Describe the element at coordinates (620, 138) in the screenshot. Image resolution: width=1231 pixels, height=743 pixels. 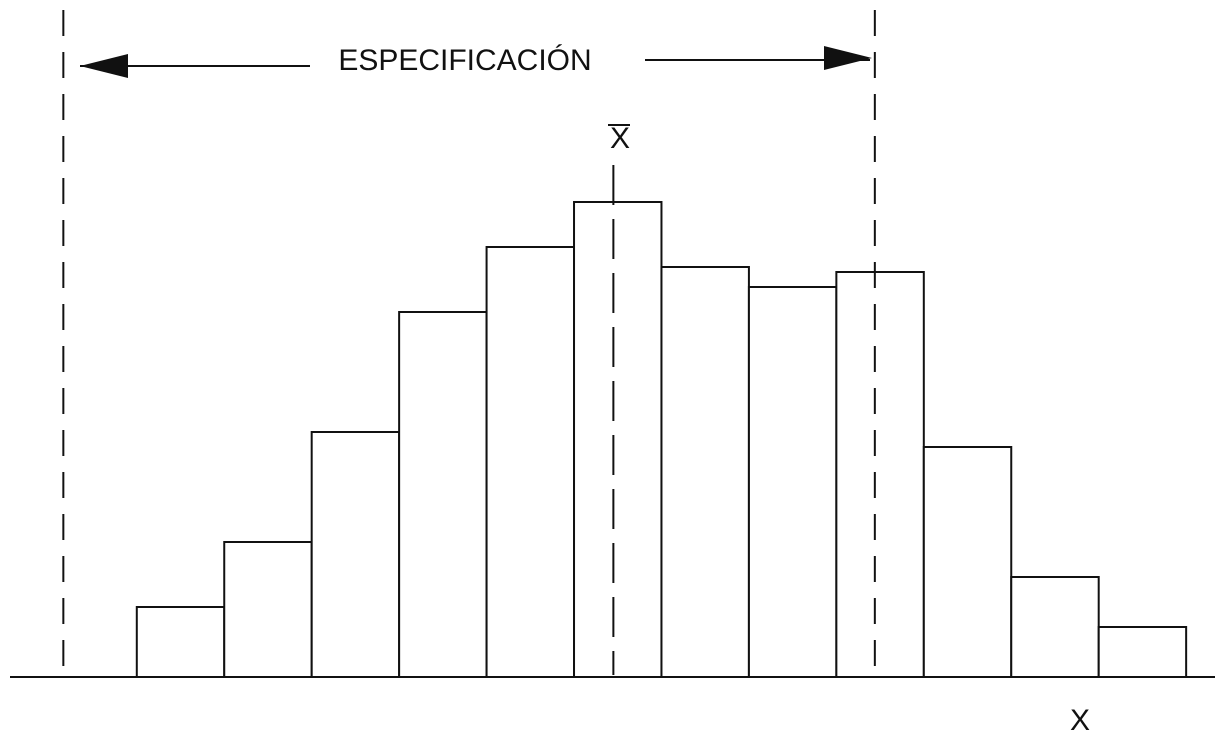
I see `mean-label: X` at that location.